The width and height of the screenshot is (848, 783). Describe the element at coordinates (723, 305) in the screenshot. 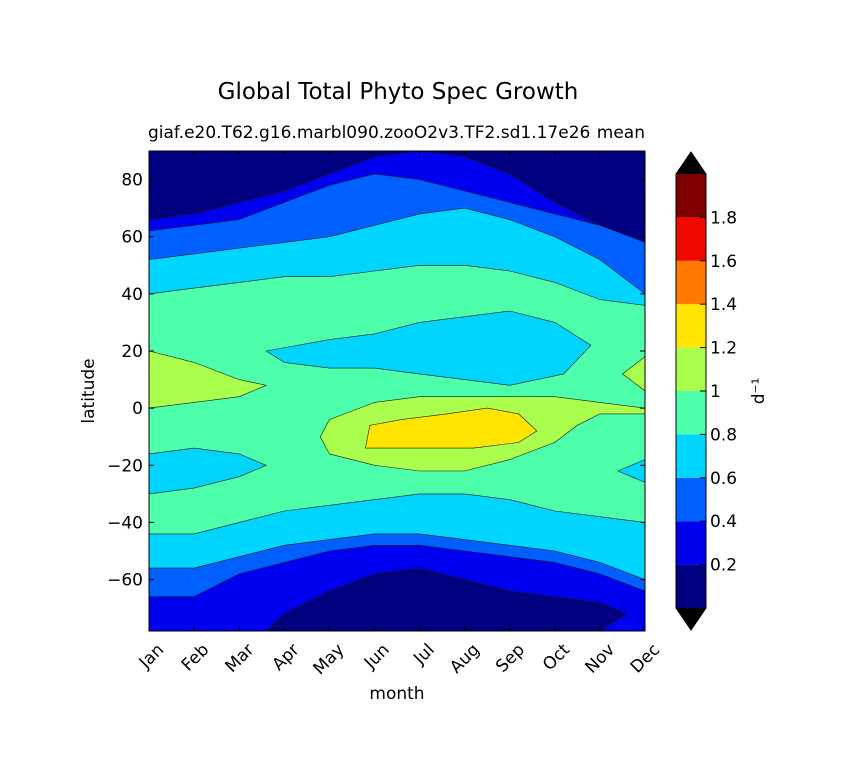

I see `colorbar-tick-label-6: 1.4` at that location.